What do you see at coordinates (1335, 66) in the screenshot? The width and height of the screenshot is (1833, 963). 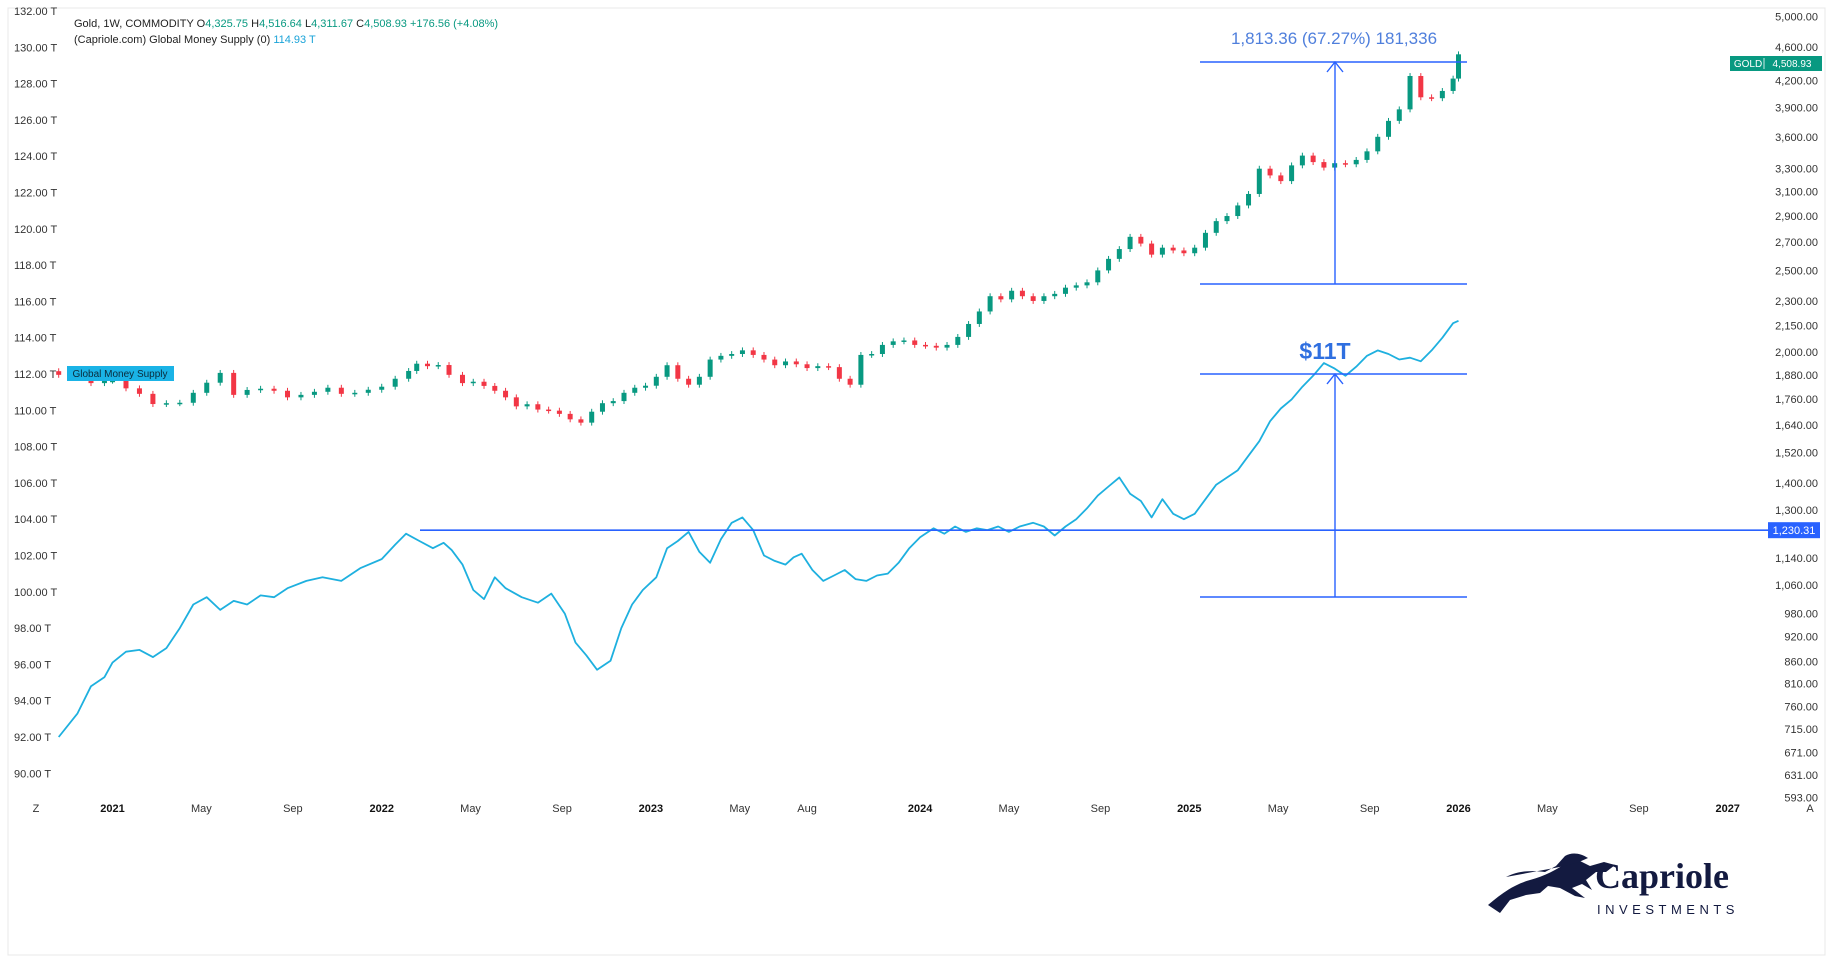 I see `gold-arrow-head` at bounding box center [1335, 66].